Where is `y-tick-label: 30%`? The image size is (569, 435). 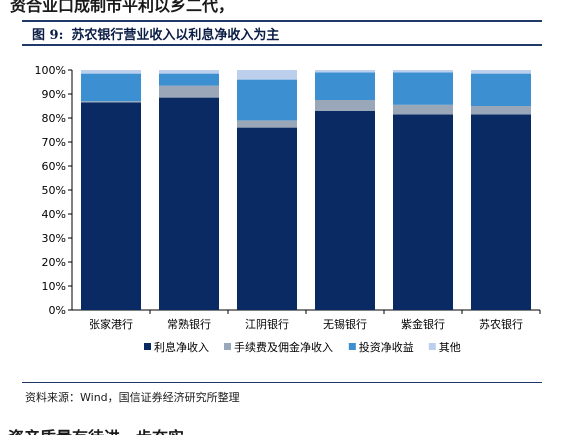 y-tick-label: 30% is located at coordinates (54, 238).